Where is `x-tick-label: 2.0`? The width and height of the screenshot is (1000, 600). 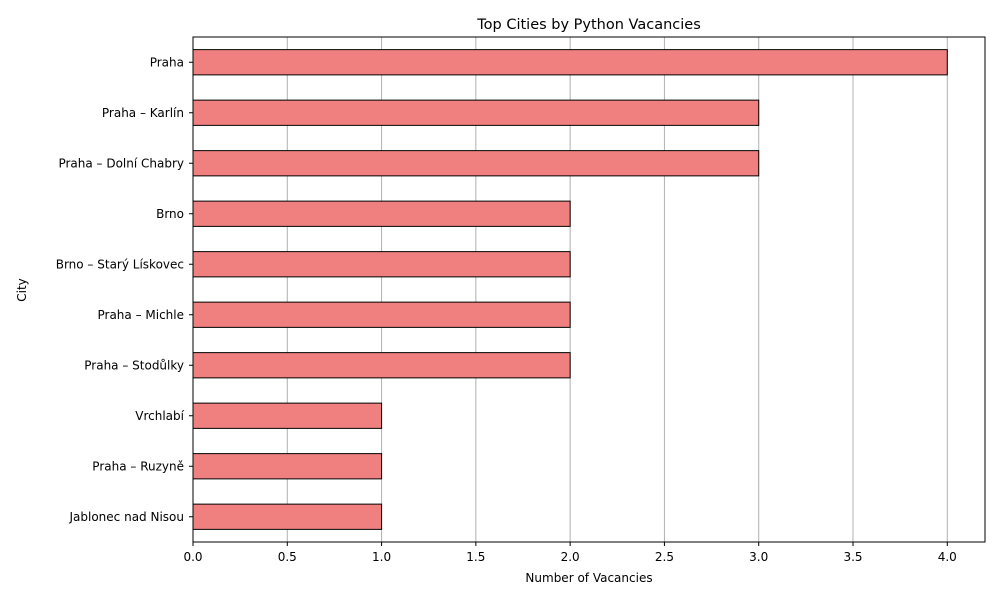
x-tick-label: 2.0 is located at coordinates (570, 557).